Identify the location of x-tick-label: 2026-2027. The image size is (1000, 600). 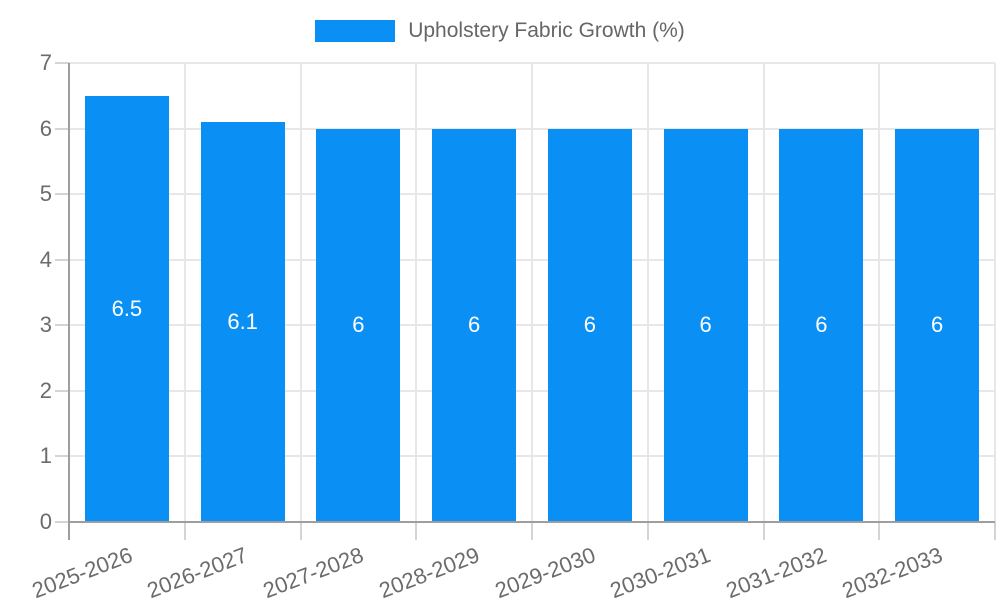
(198, 571).